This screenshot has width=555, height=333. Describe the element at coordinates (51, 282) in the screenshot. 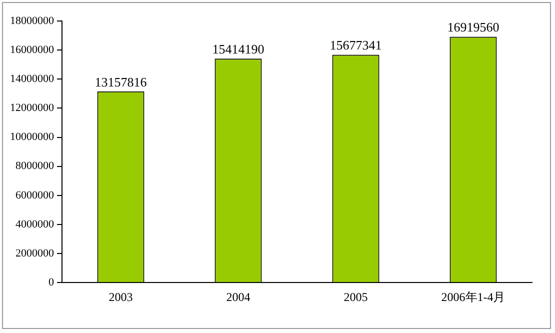

I see `y-tick-label: 0` at that location.